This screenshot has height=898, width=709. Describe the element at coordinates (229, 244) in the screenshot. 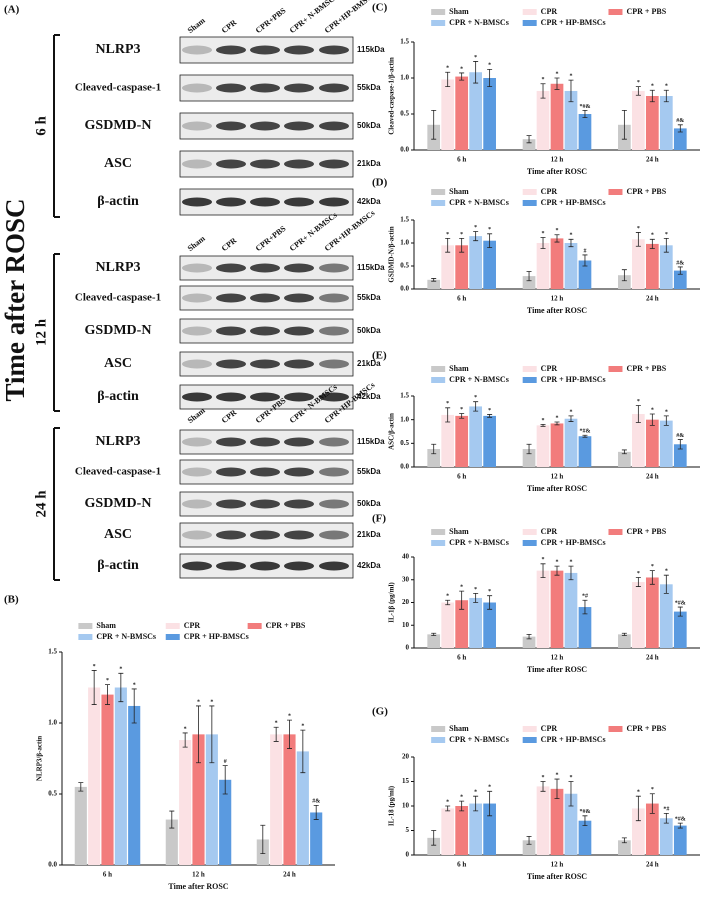

I see `lane-label: CPR` at that location.